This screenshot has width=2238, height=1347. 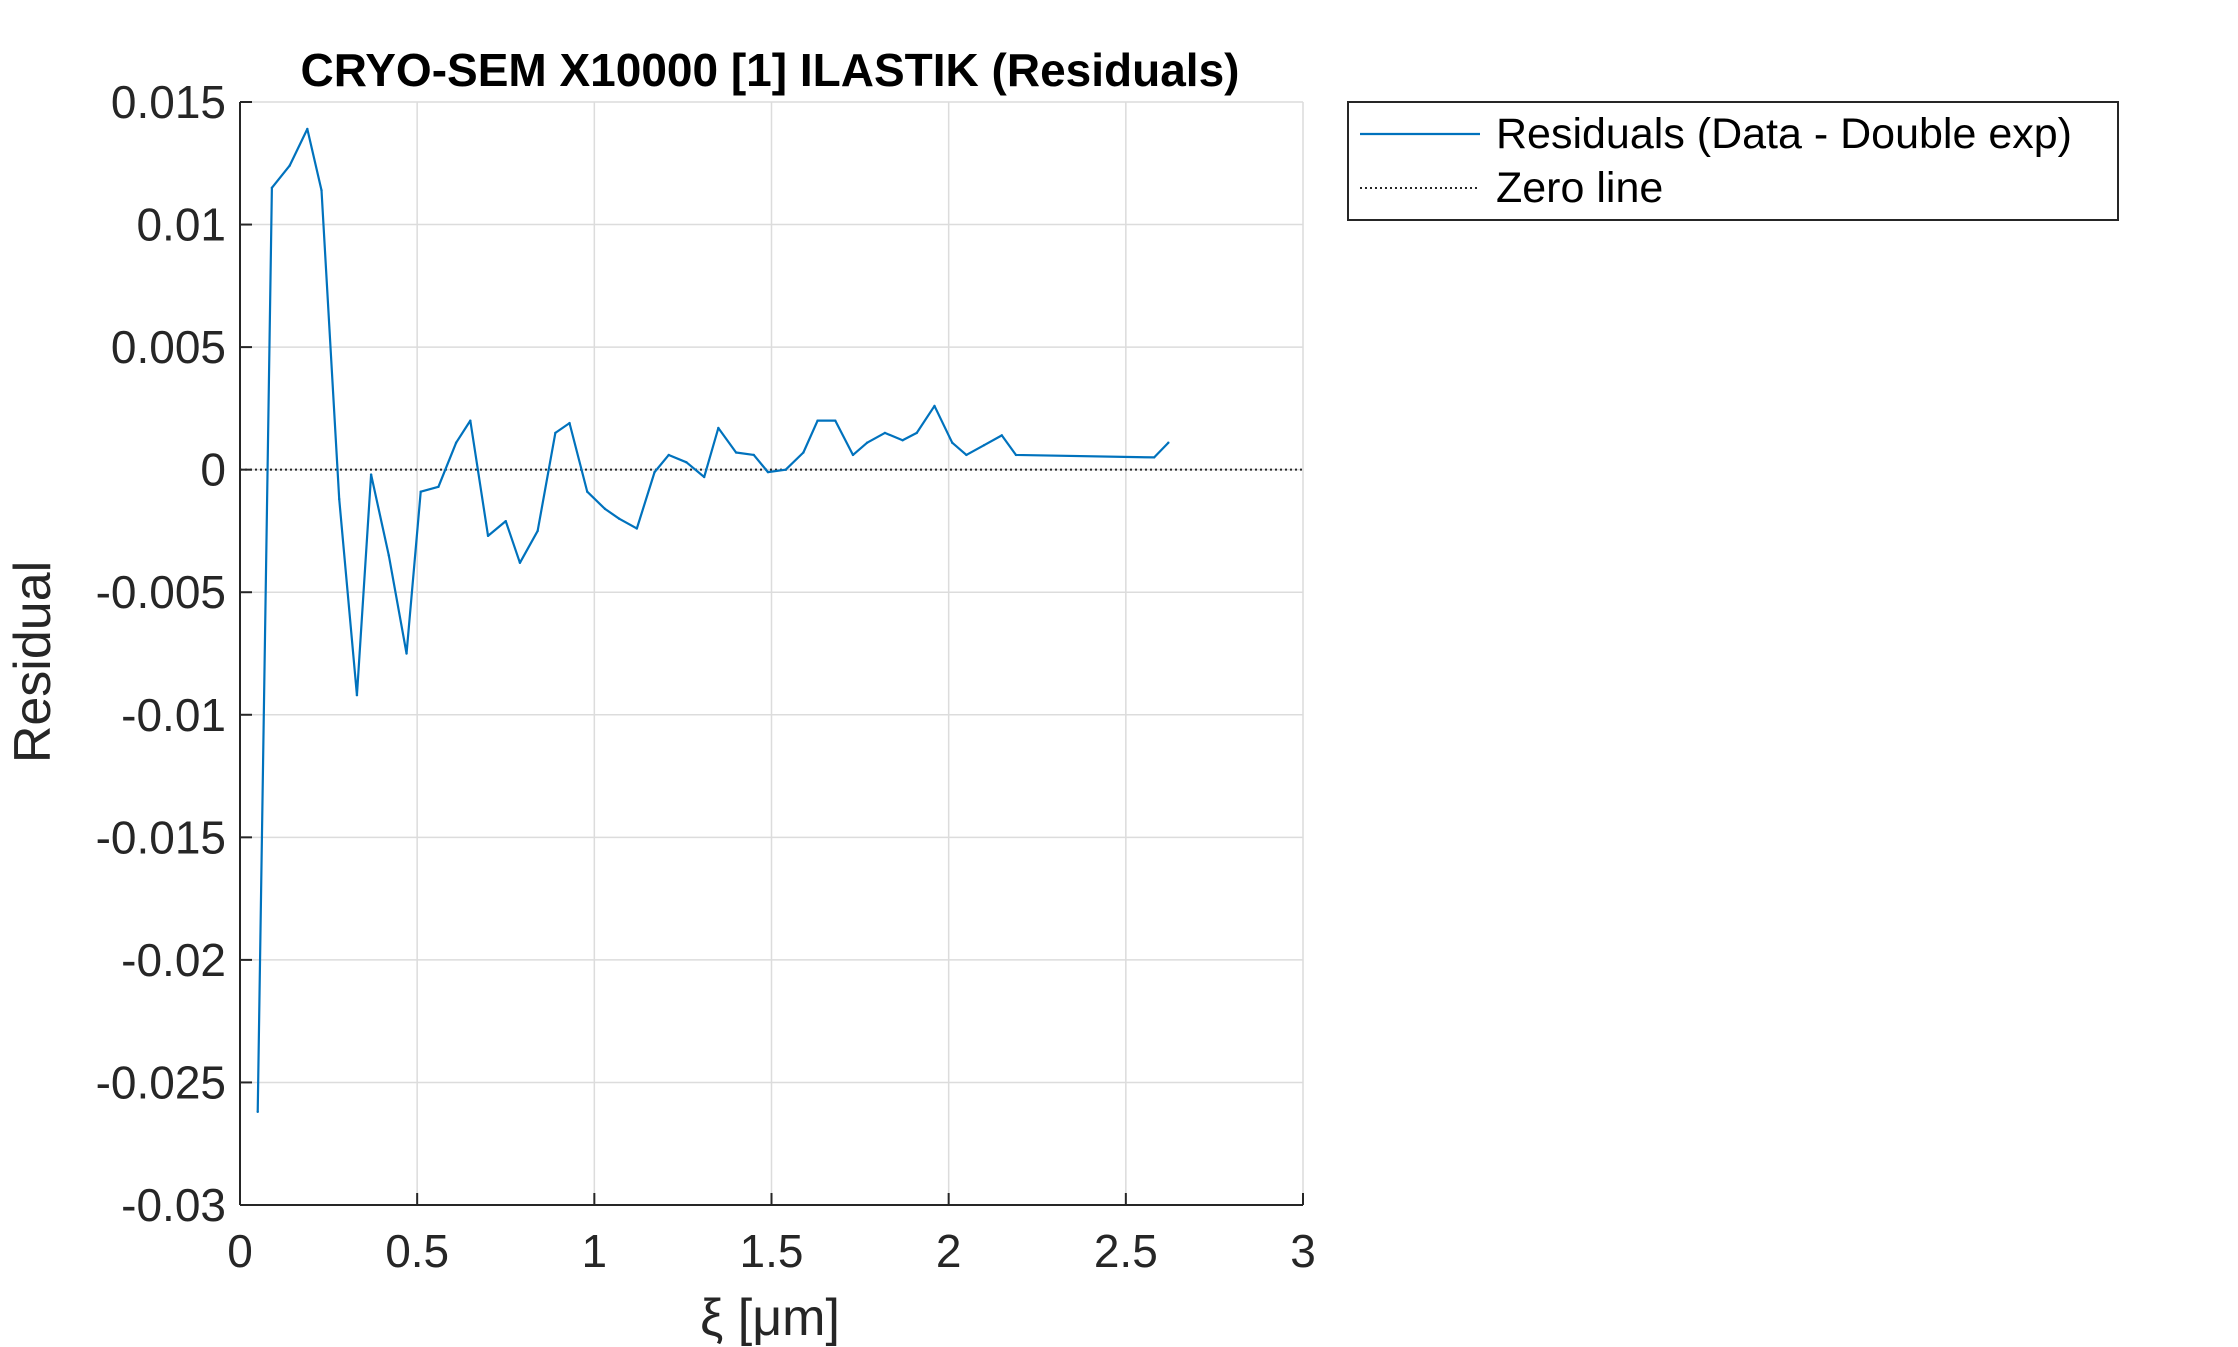 I want to click on x-tick-label: 1, so click(x=595, y=1251).